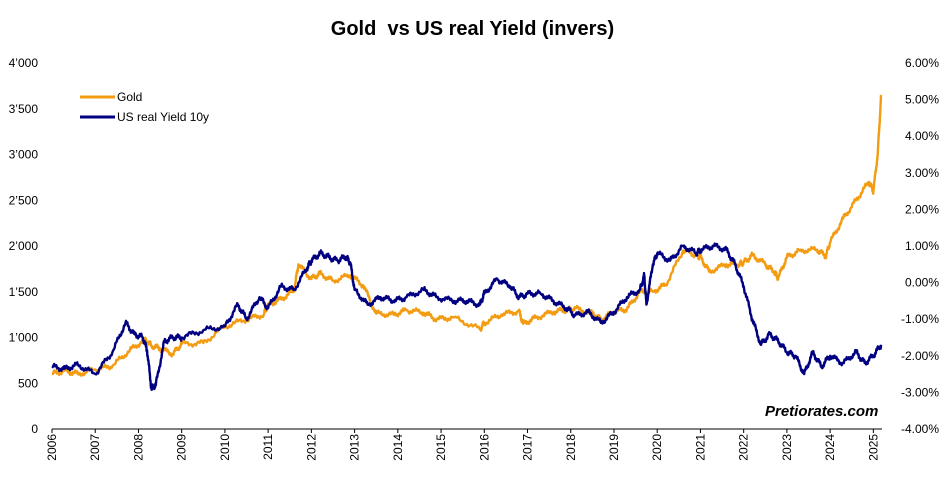 The image size is (945, 493). What do you see at coordinates (657, 447) in the screenshot?
I see `x-tick-label: 2020` at bounding box center [657, 447].